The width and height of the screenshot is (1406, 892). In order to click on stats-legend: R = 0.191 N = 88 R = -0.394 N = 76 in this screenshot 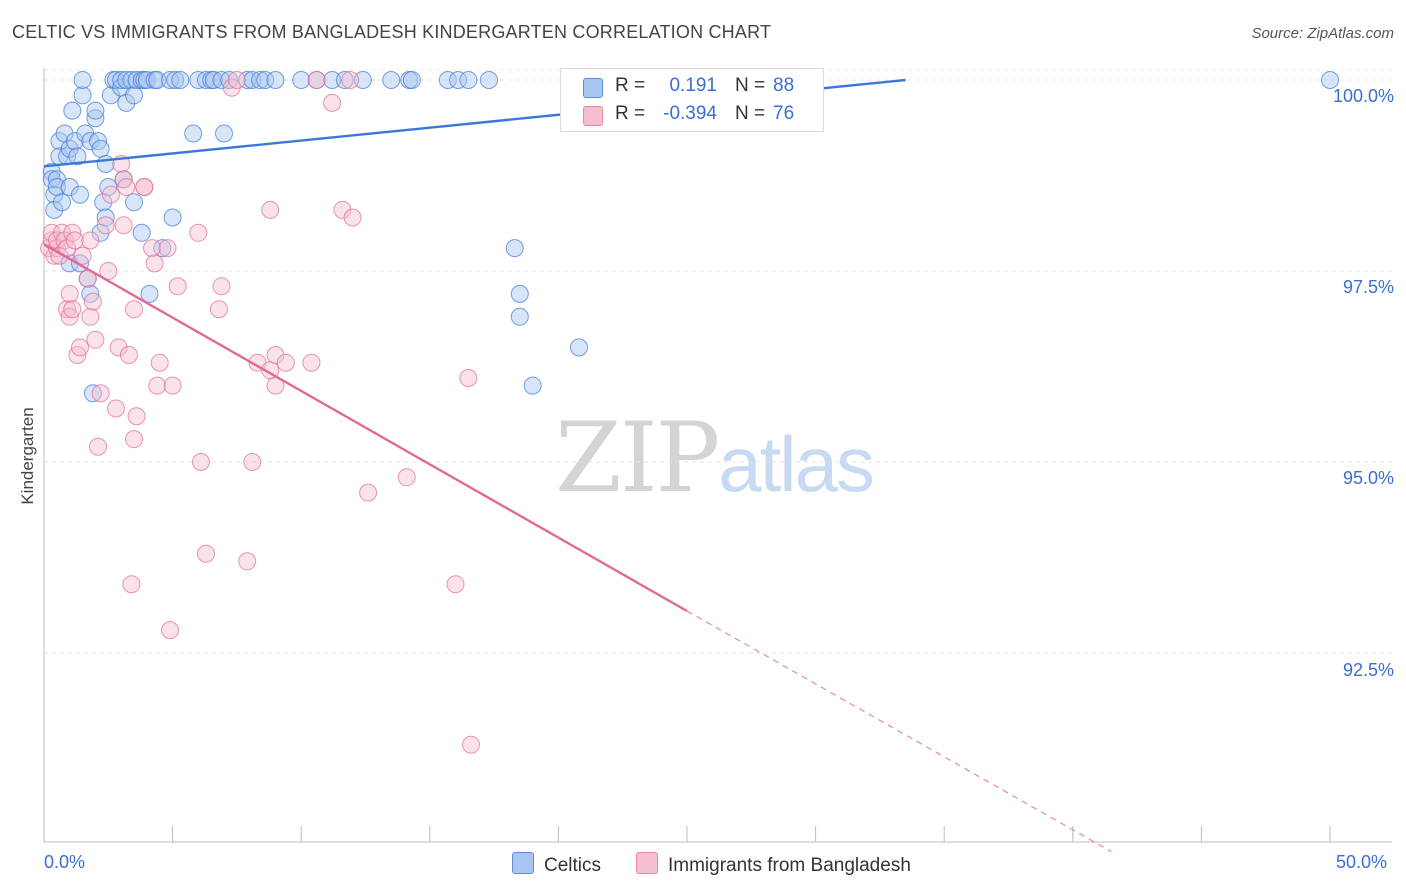, I will do `click(692, 100)`.